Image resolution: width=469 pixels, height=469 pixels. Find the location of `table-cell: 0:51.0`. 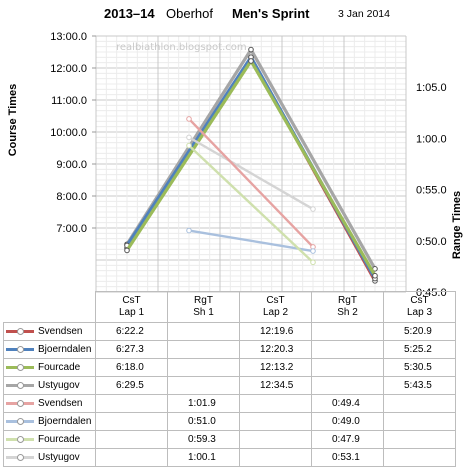

table-cell: 0:51.0 is located at coordinates (203, 421).